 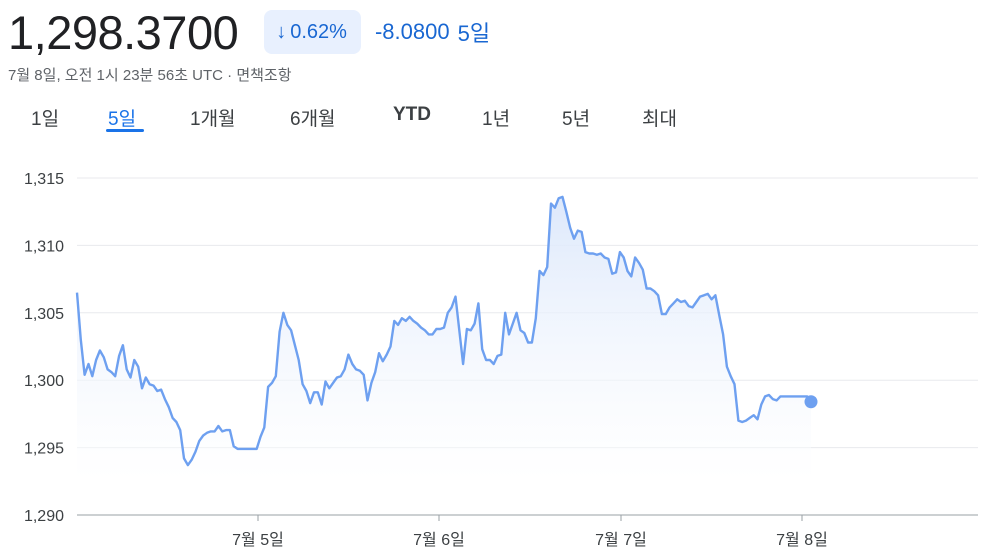 What do you see at coordinates (474, 33) in the screenshot?
I see `change-period: 5일` at bounding box center [474, 33].